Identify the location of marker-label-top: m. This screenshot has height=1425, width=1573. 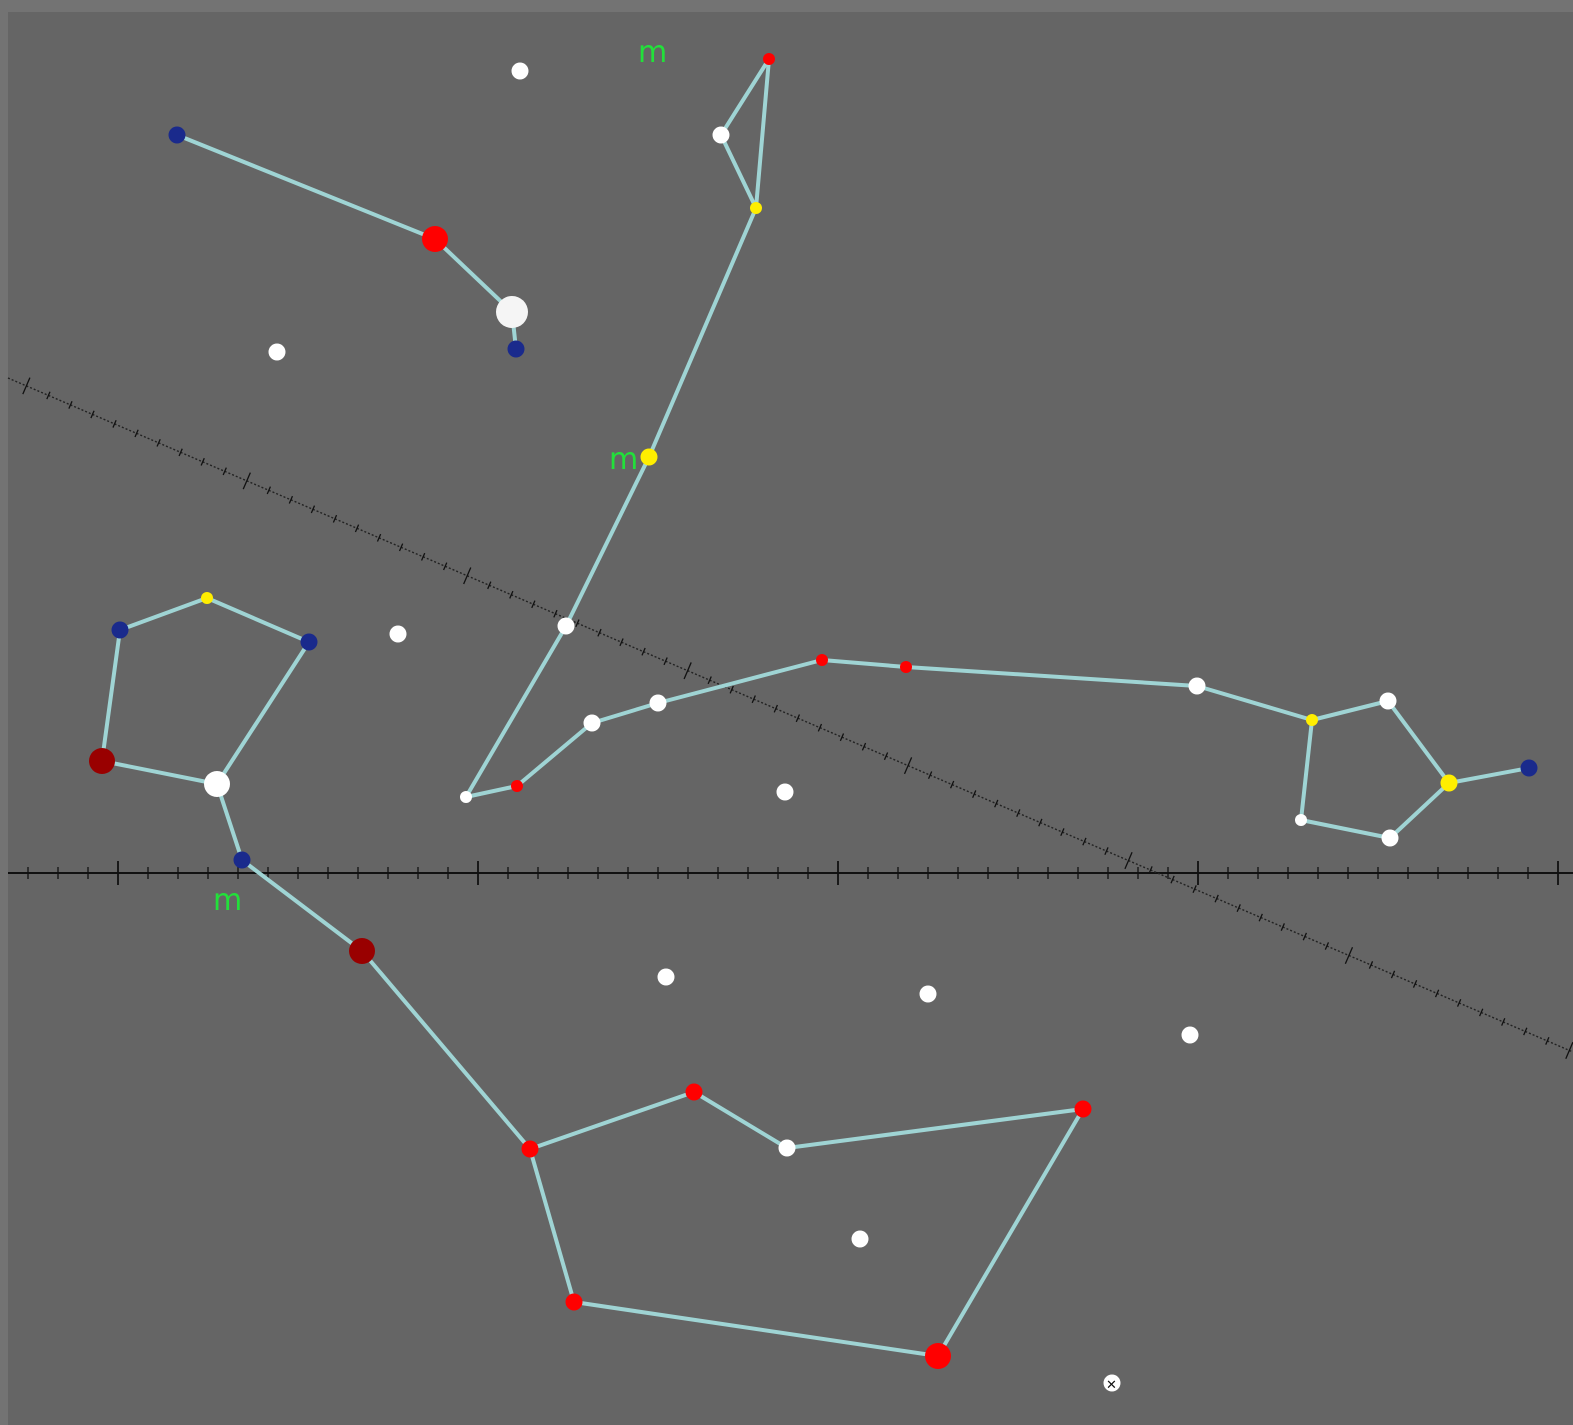
(652, 52).